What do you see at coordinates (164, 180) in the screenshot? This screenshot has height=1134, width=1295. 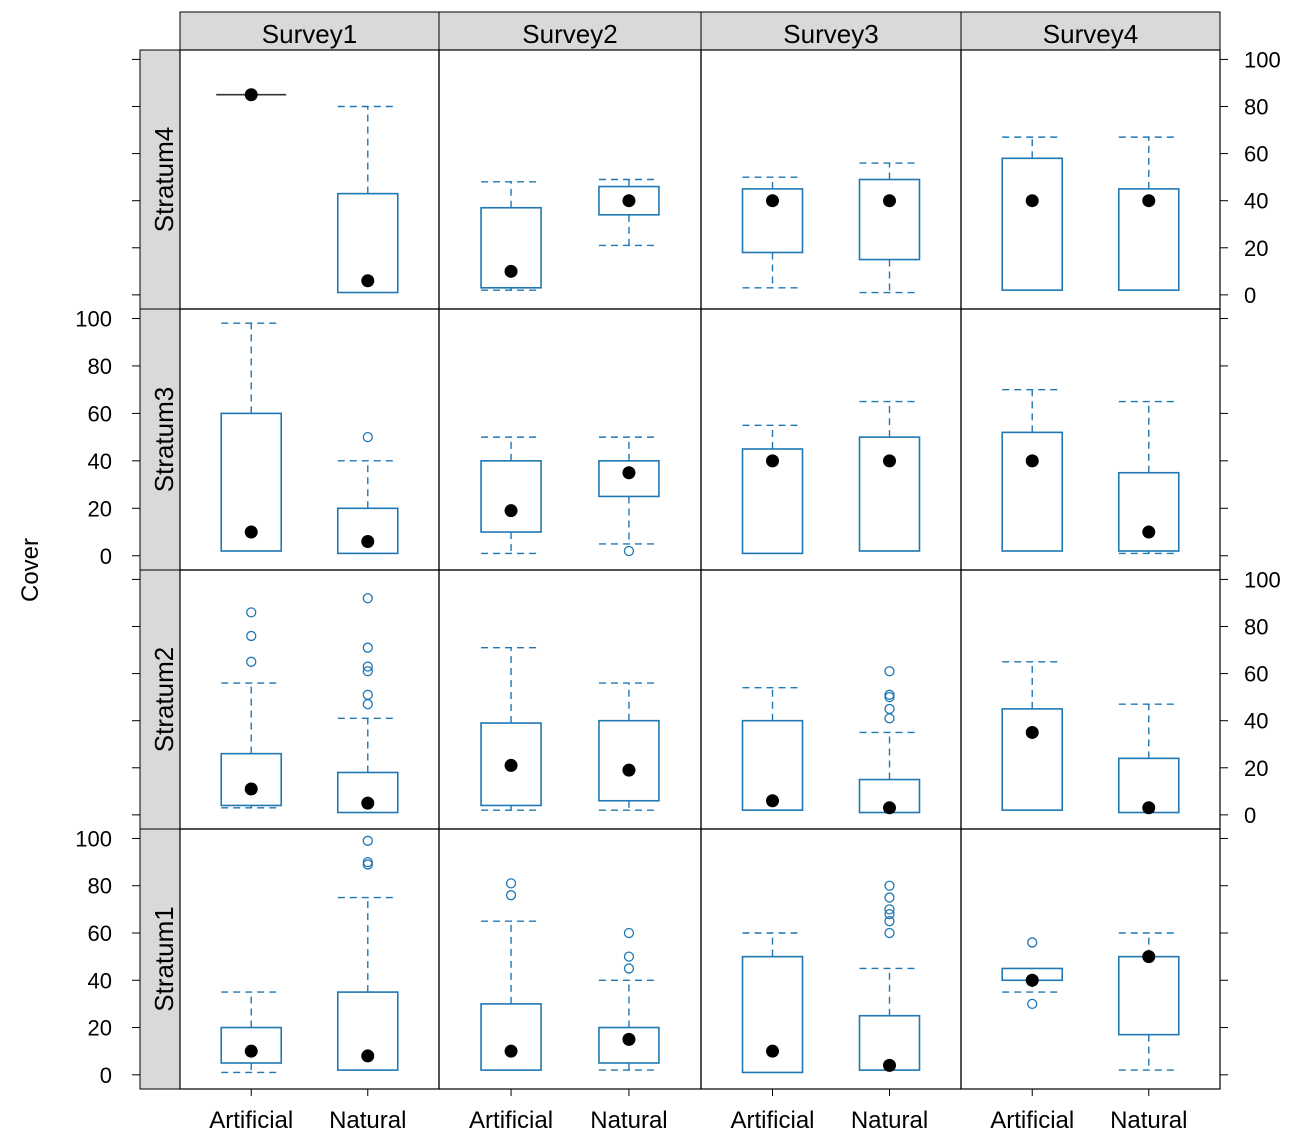 I see `row-strip-label: Stratum4` at bounding box center [164, 180].